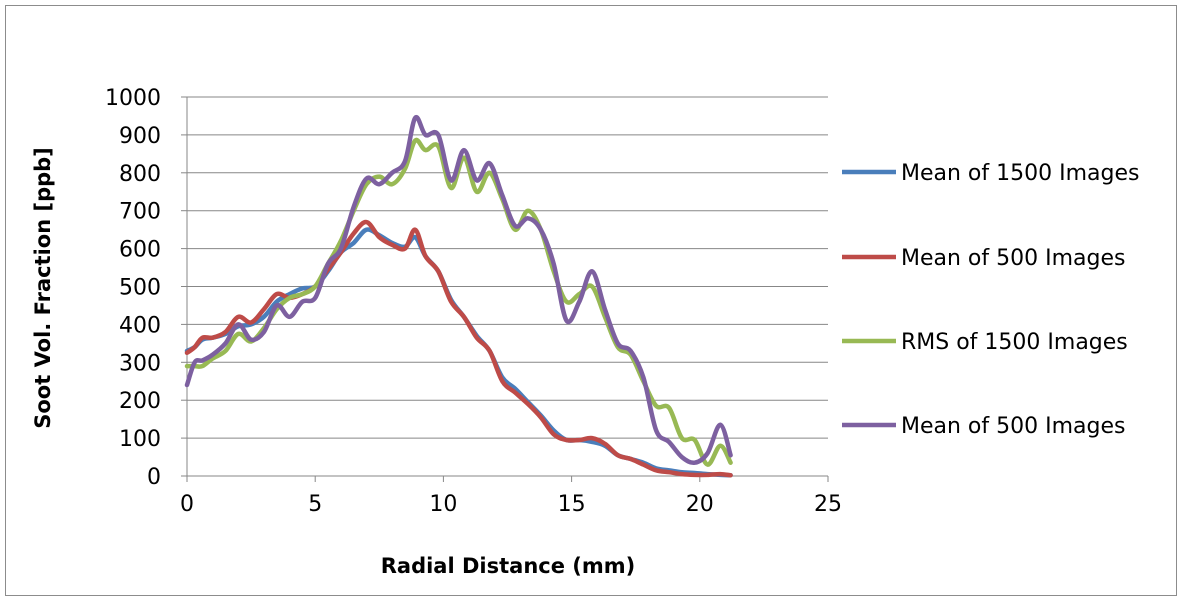 Image resolution: width=1184 pixels, height=602 pixels. What do you see at coordinates (140, 439) in the screenshot?
I see `y-tick-label: 100` at bounding box center [140, 439].